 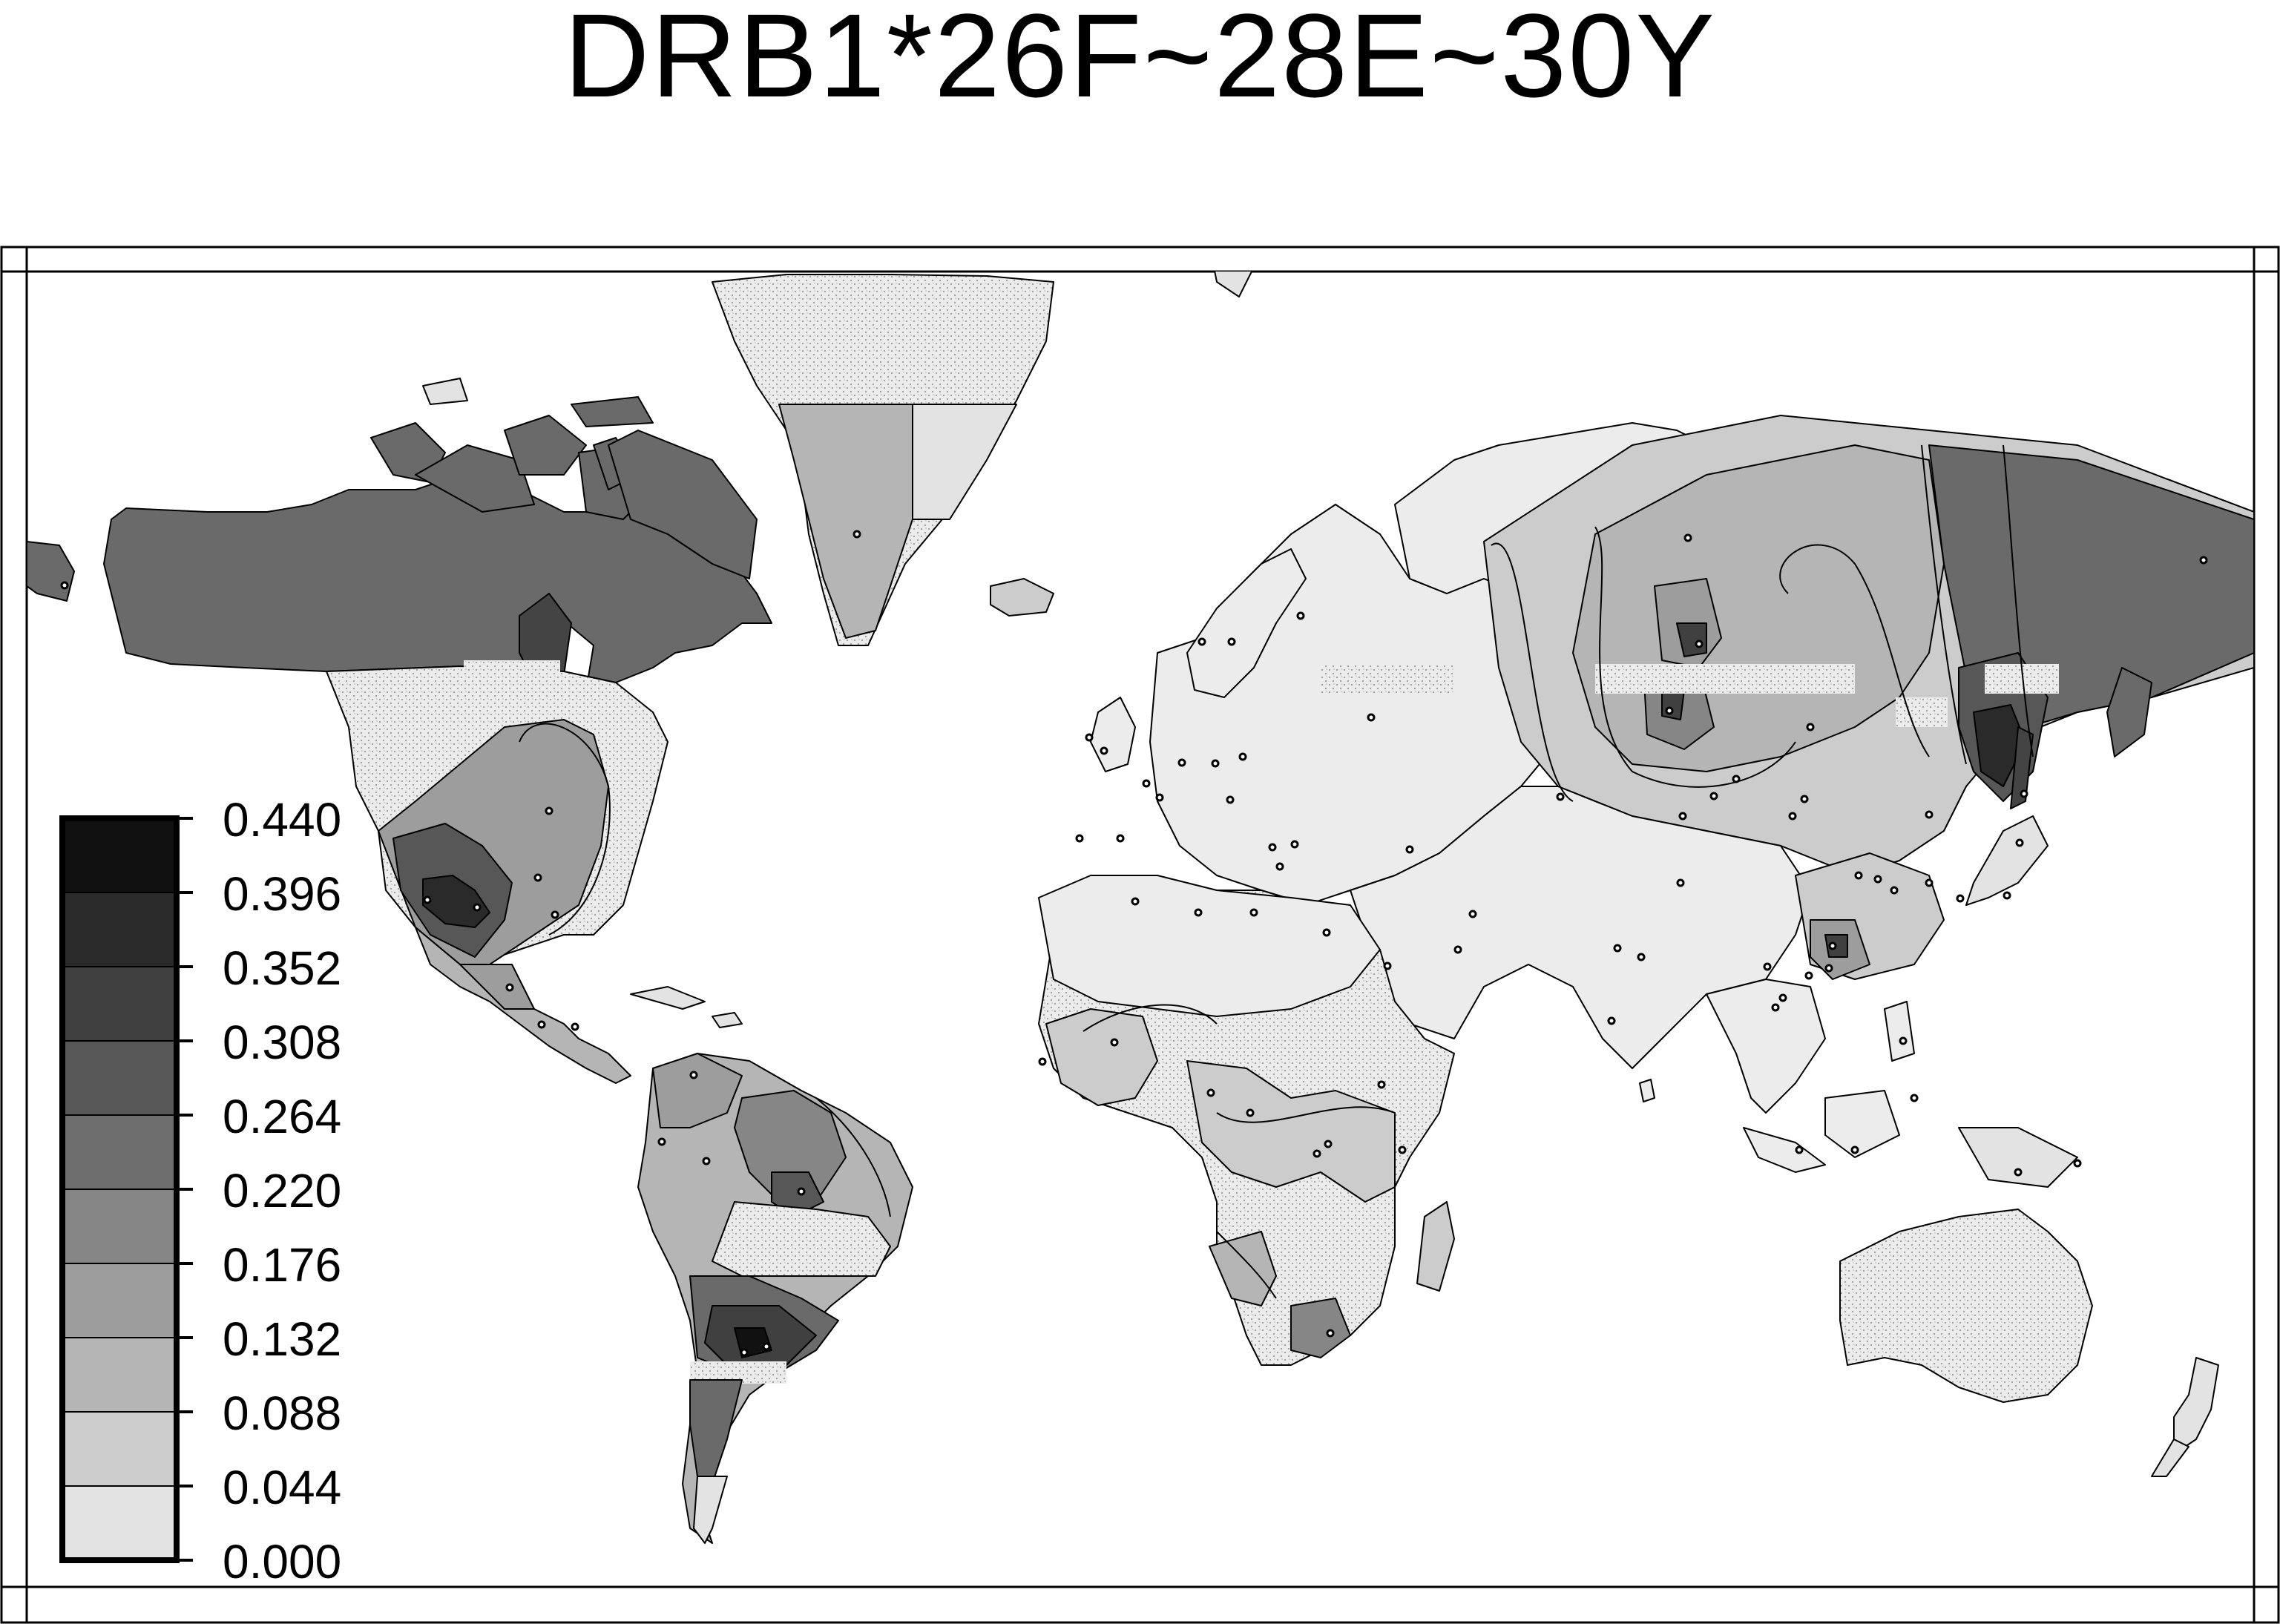 What do you see at coordinates (282, 1413) in the screenshot?
I see `legend-tick-label: 0.088` at bounding box center [282, 1413].